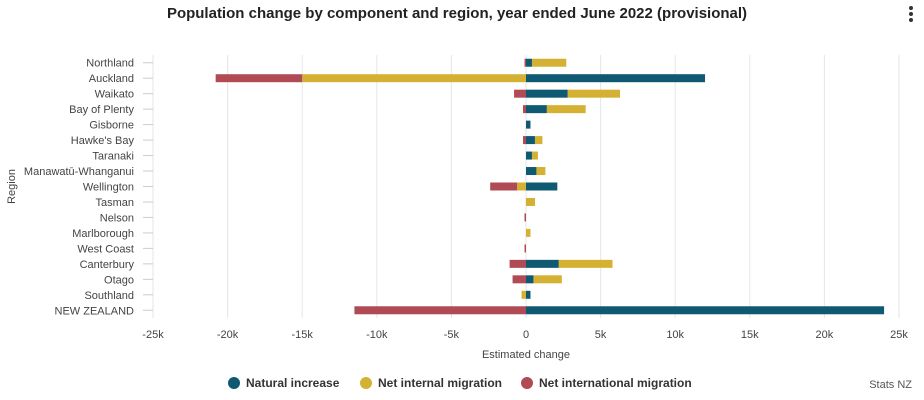 This screenshot has height=400, width=924. What do you see at coordinates (234, 383) in the screenshot?
I see `legend-swatch-natural` at bounding box center [234, 383].